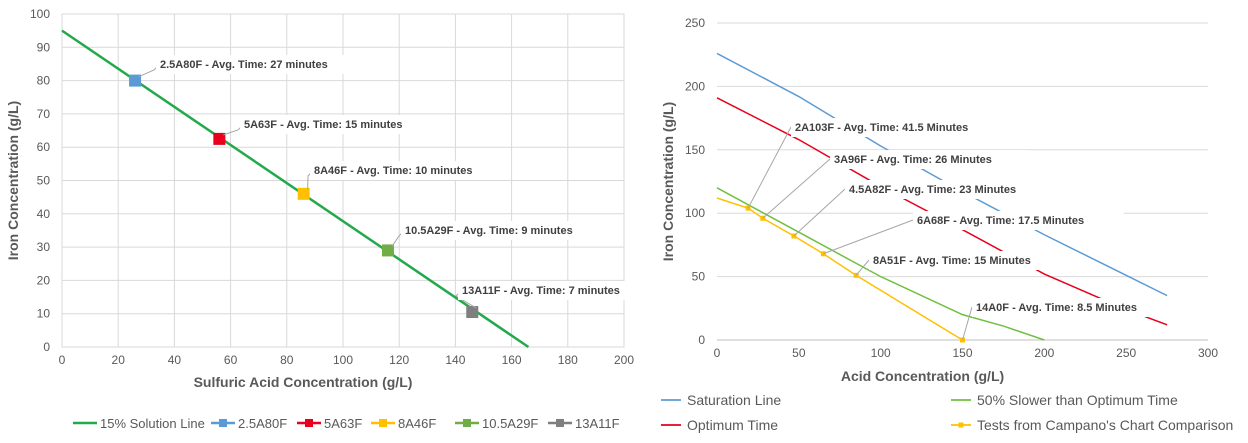 The width and height of the screenshot is (1248, 443). Describe the element at coordinates (881, 128) in the screenshot. I see `annotation-label: 2A103F - Avg. Time: 41.5 Minutes` at that location.